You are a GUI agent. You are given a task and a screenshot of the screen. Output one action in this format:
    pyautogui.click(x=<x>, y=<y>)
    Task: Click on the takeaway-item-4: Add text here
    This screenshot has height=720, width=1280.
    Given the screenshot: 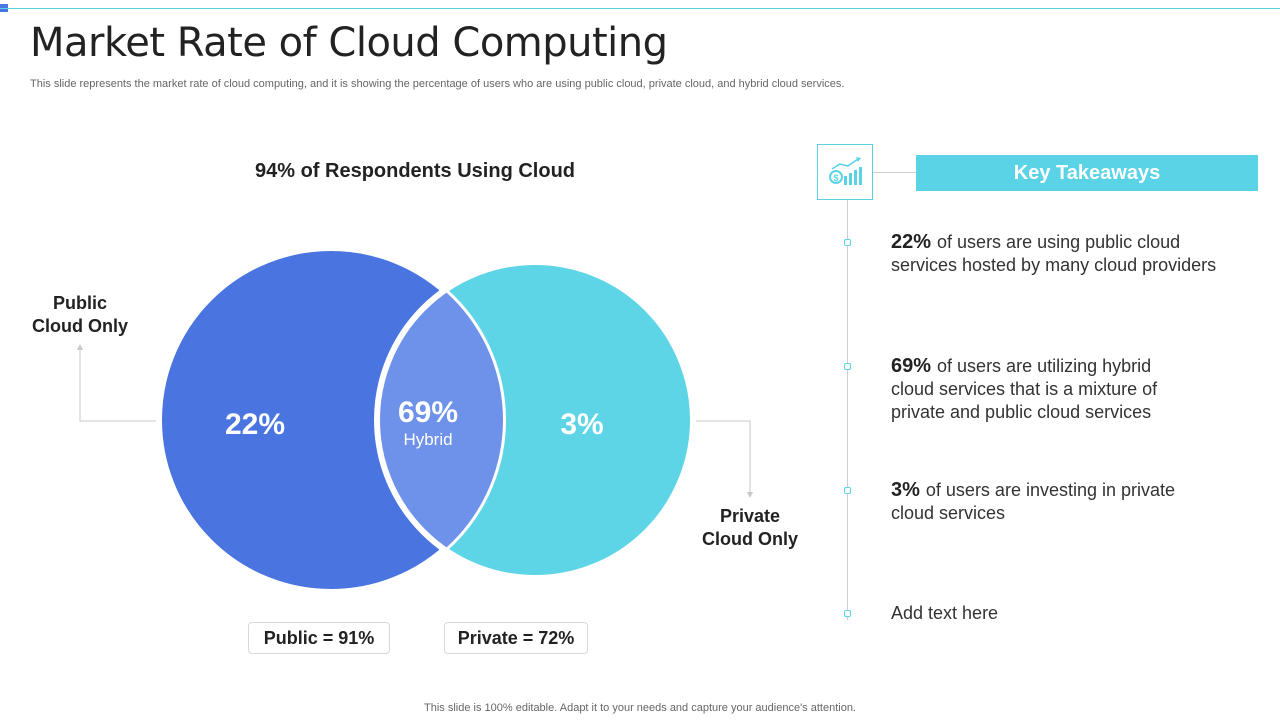 What is the action you would take?
    pyautogui.click(x=1071, y=613)
    